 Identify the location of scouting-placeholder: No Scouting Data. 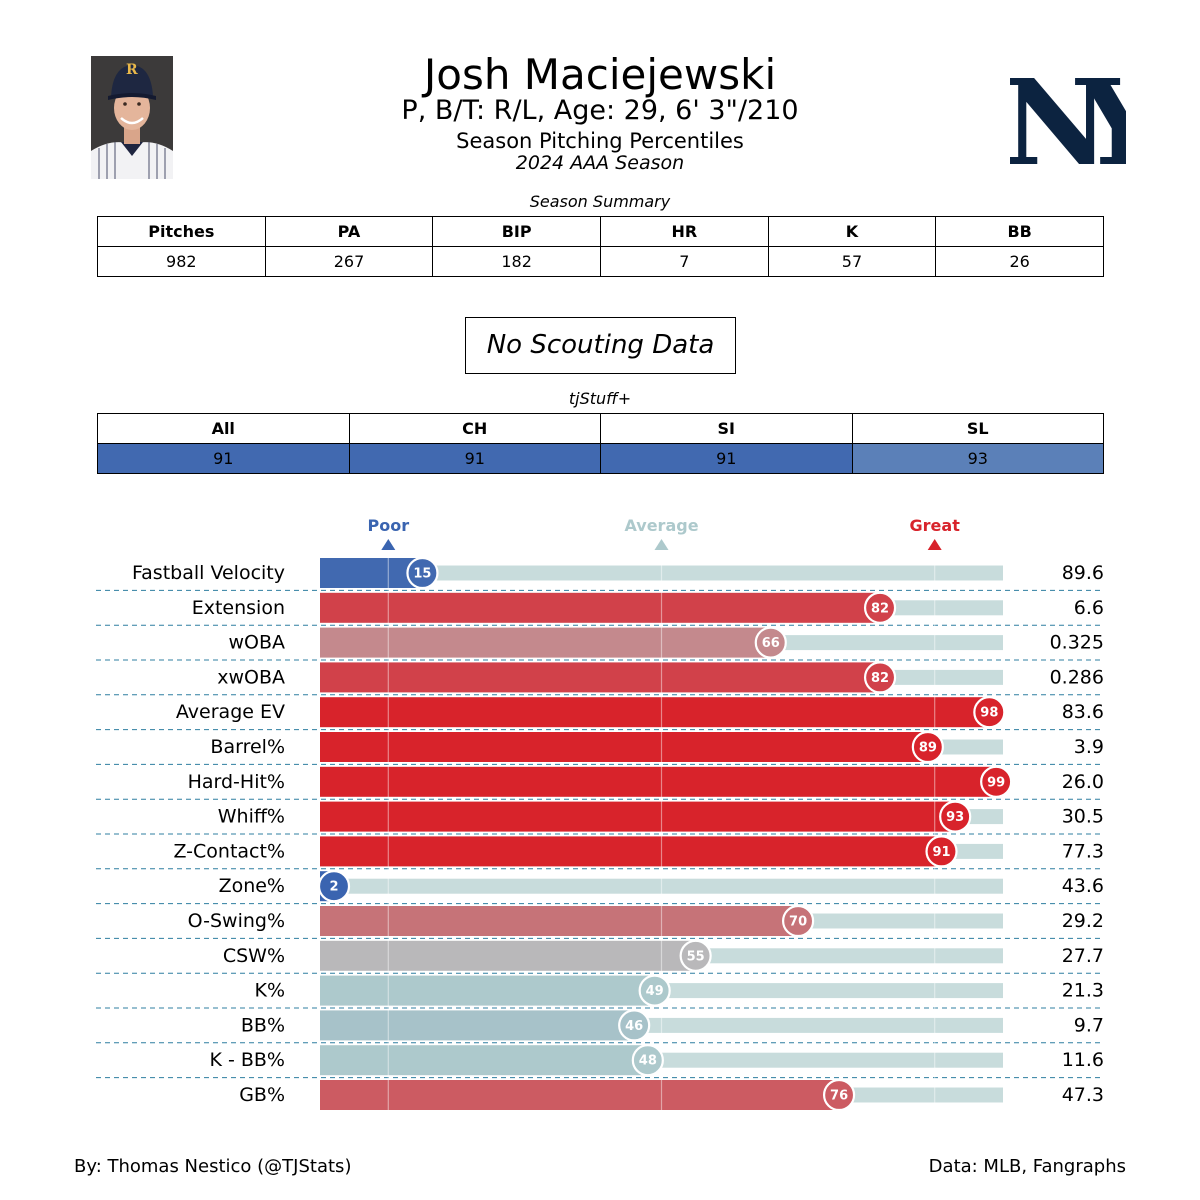
(600, 345).